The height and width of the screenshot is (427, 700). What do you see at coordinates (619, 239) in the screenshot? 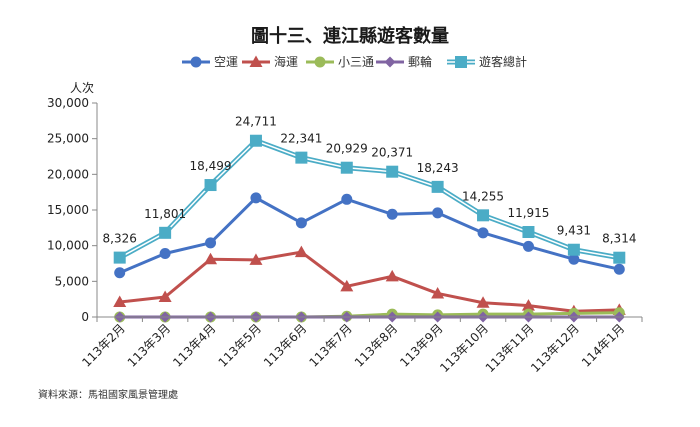
I see `data-label: 8,314` at bounding box center [619, 239].